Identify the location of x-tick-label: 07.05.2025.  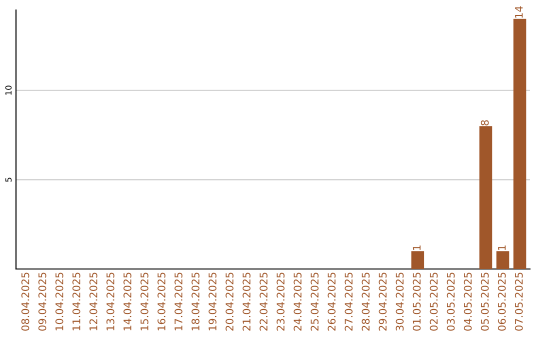
(518, 301).